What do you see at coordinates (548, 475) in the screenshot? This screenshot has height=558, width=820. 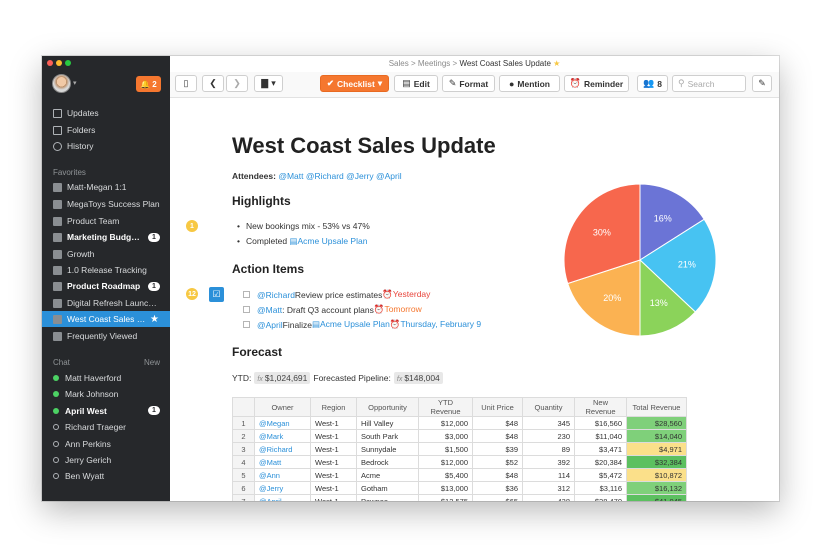 I see `table-cell: 114` at bounding box center [548, 475].